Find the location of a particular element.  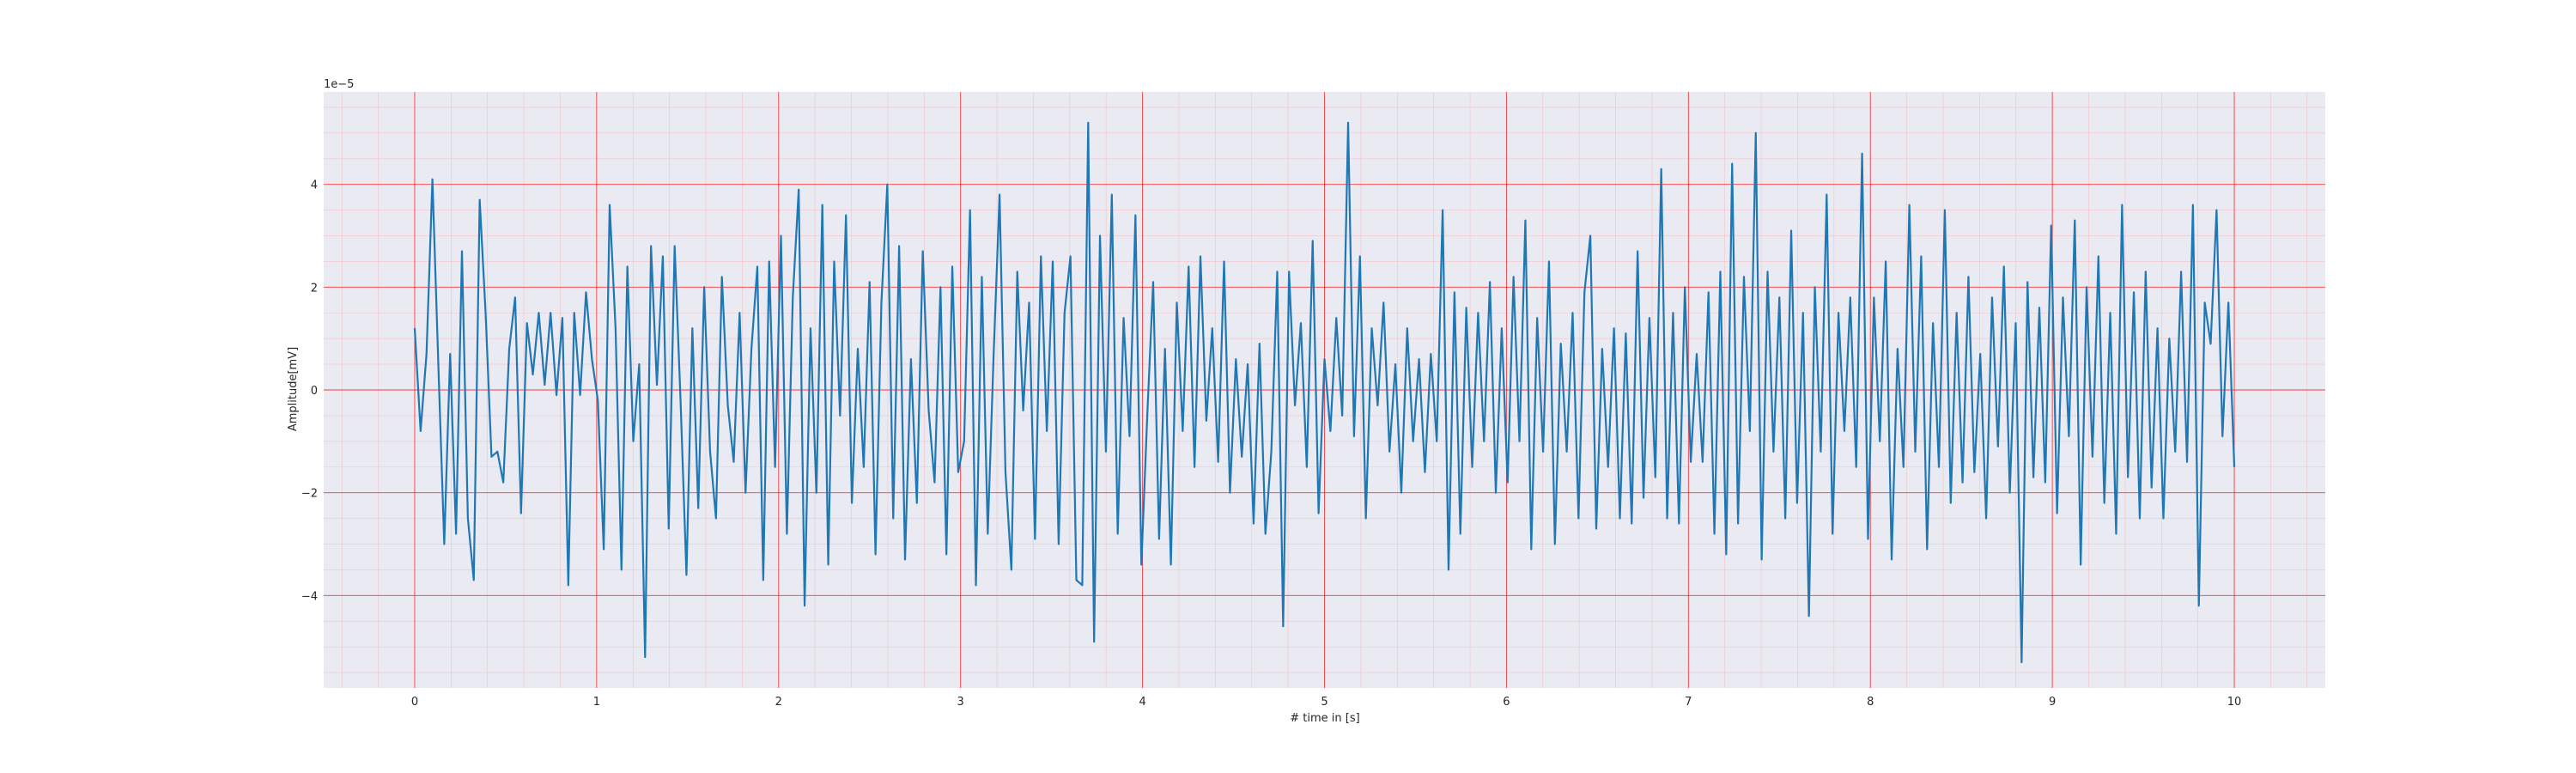

x-tick-label: 5 is located at coordinates (1324, 702).